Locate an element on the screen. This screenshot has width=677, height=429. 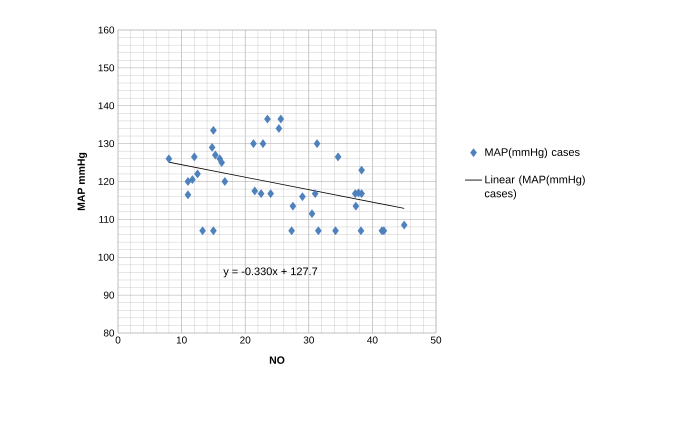
x-axis-title: NO is located at coordinates (277, 360).